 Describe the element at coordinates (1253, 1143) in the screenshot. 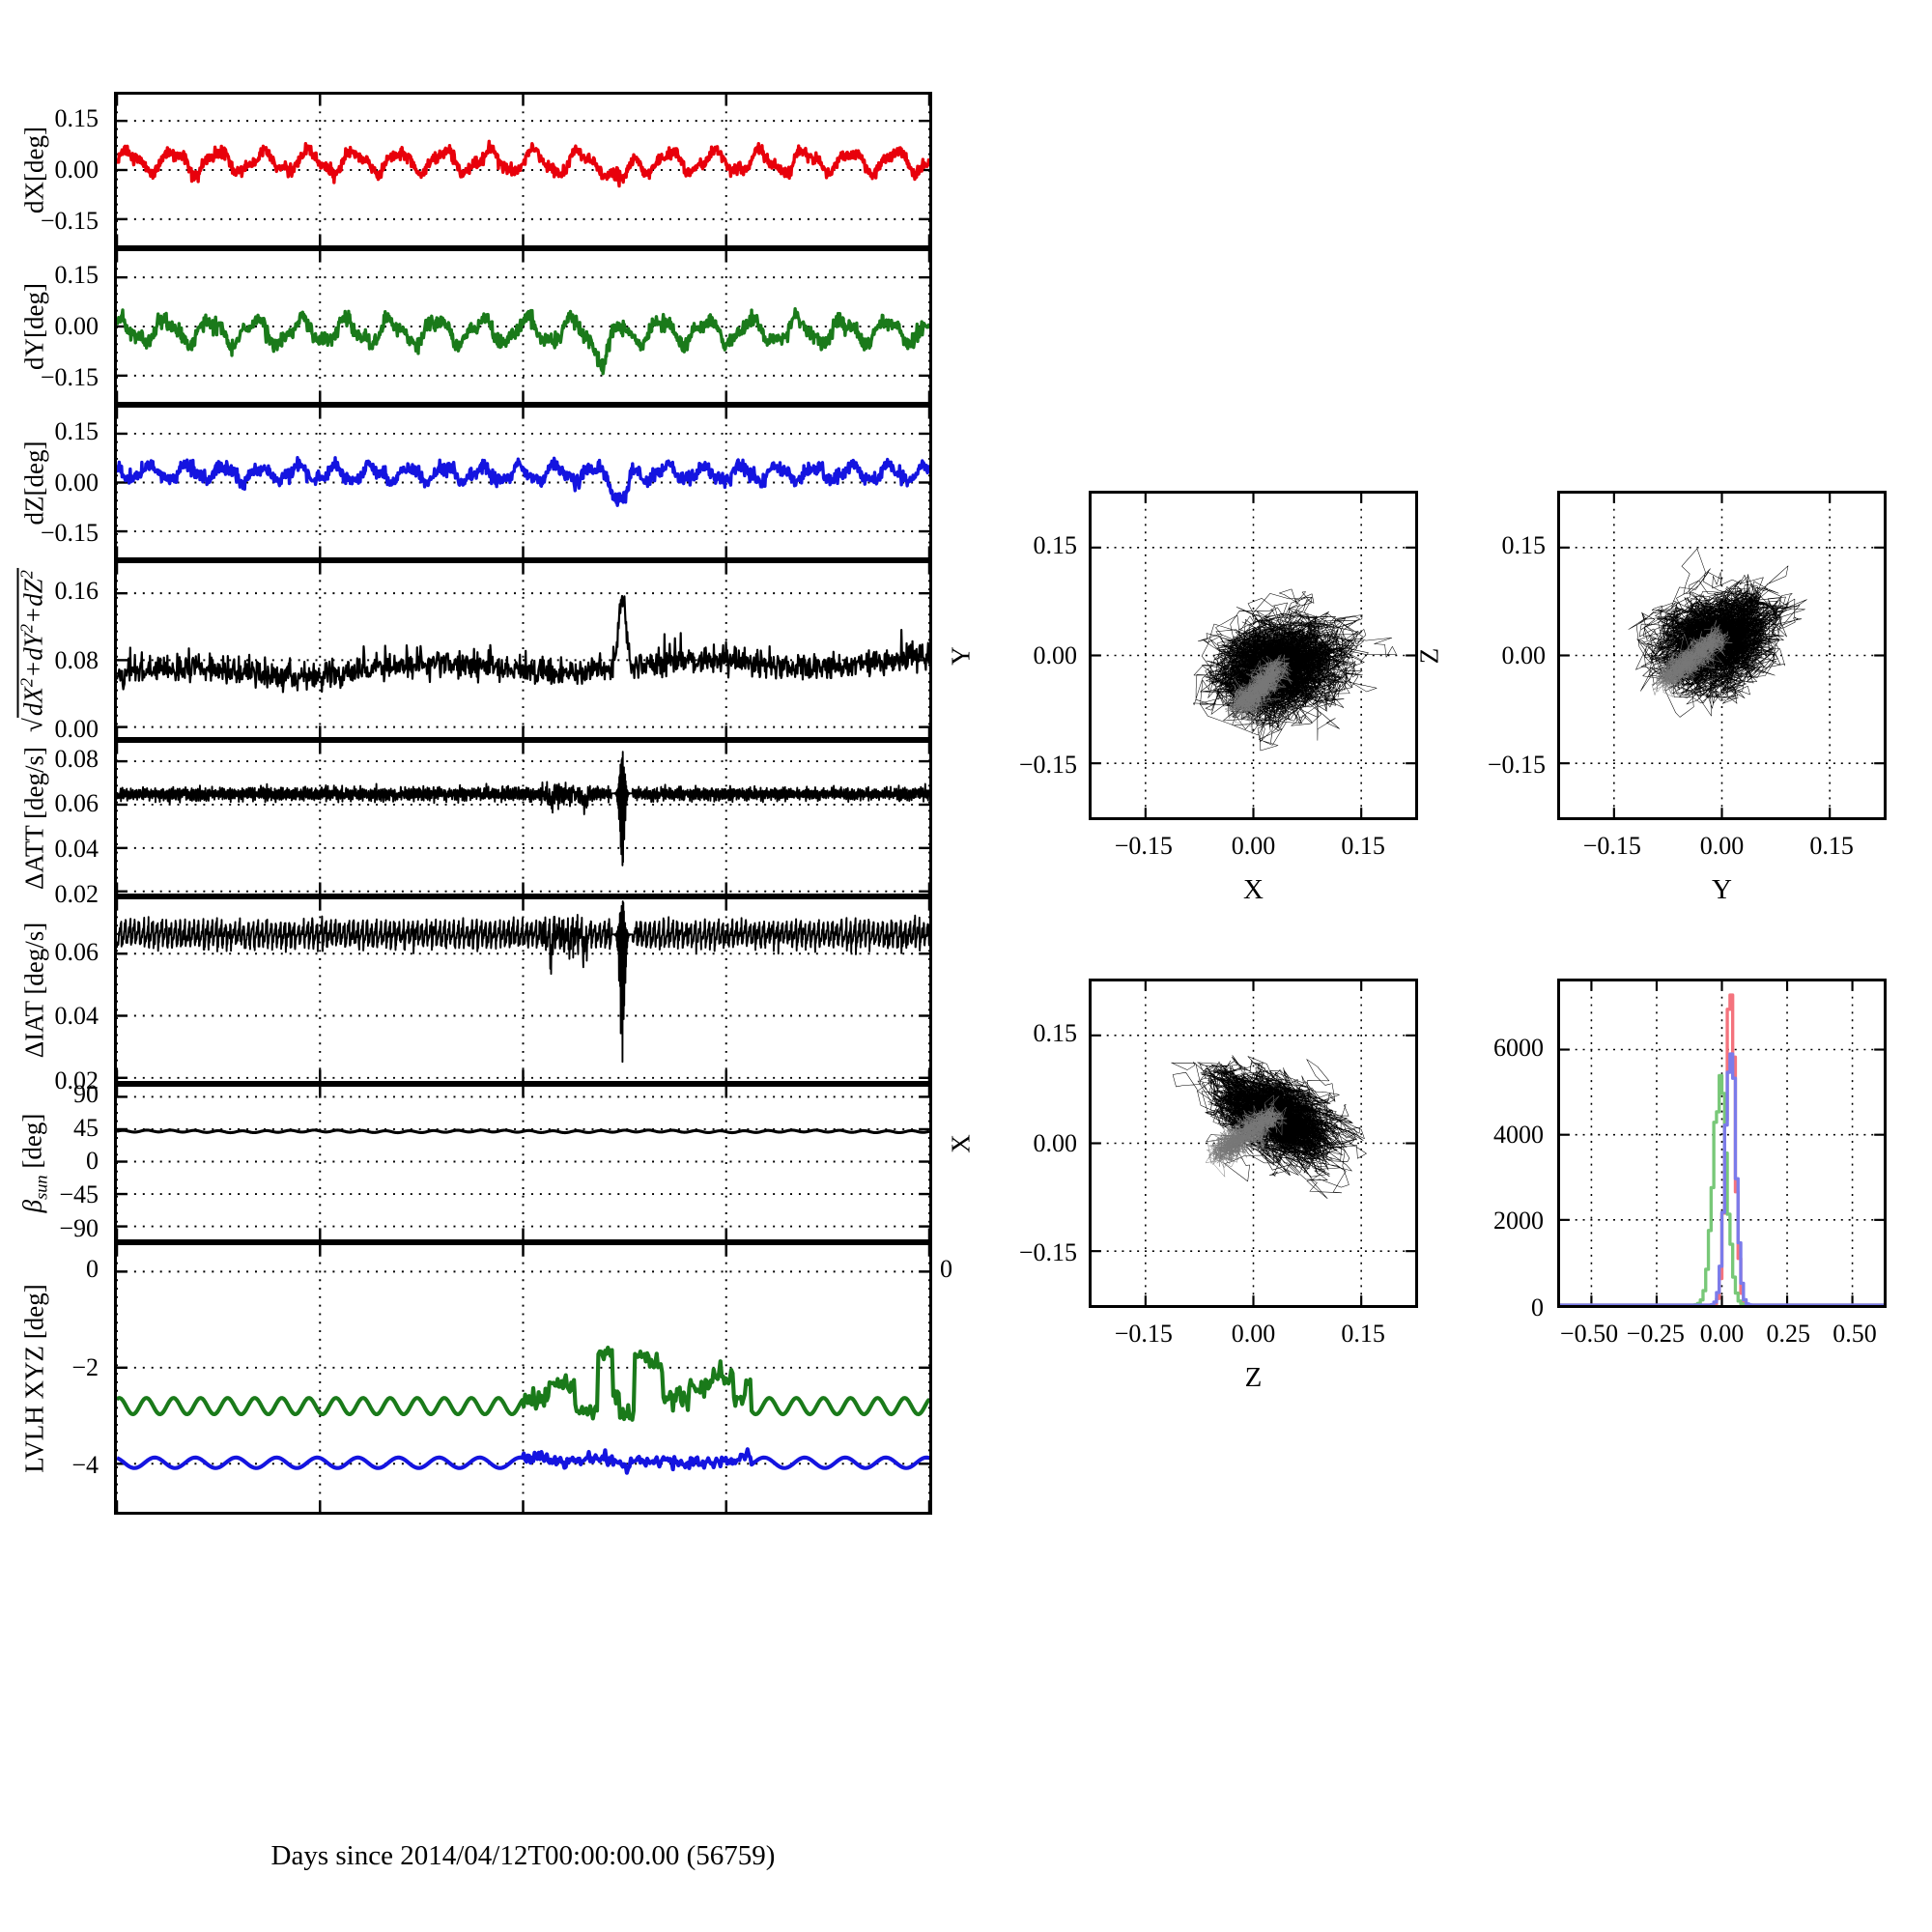

I see `panel-scatter-z-x` at that location.